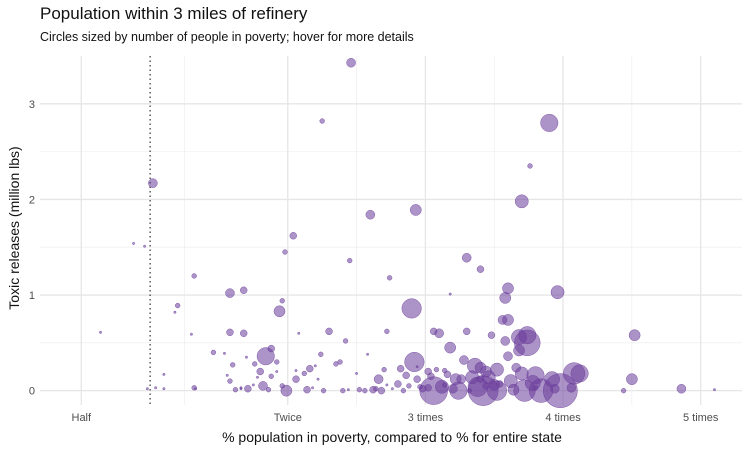 The image size is (750, 450). Describe the element at coordinates (426, 418) in the screenshot. I see `x-tick-label: 3 times` at that location.